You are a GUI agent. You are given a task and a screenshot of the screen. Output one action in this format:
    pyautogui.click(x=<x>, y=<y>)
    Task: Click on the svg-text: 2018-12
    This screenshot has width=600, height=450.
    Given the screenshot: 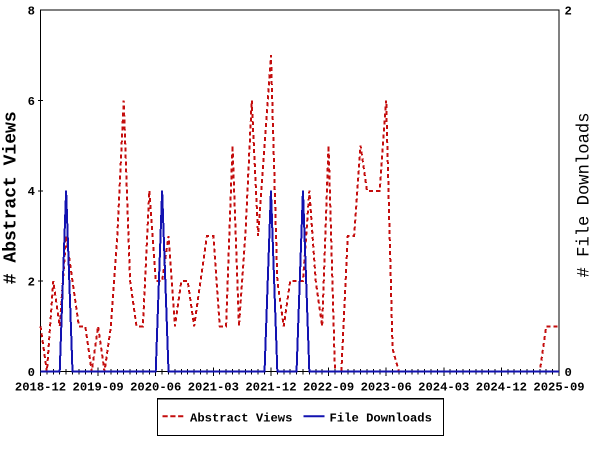 What is the action you would take?
    pyautogui.click(x=40, y=388)
    